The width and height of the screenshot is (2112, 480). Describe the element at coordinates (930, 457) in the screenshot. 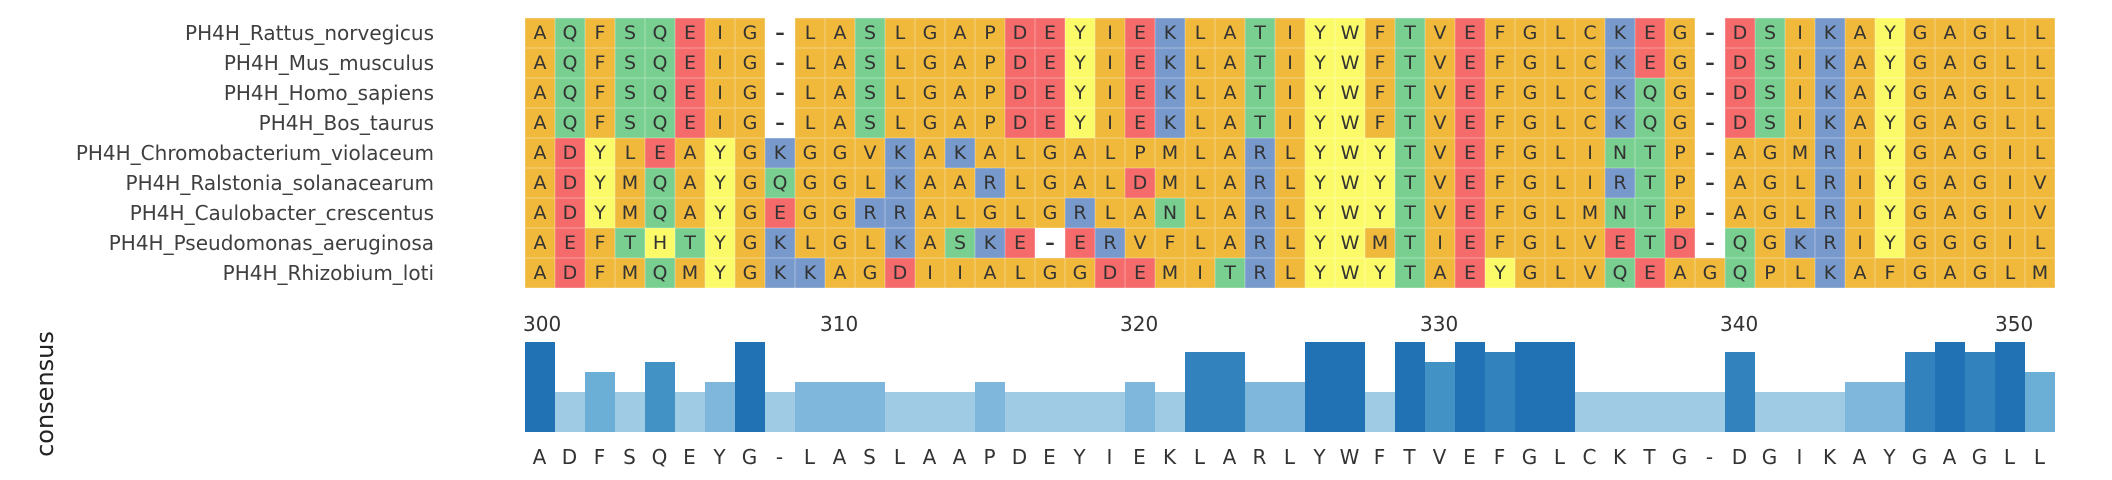

I see `consensus-residue: A` at that location.